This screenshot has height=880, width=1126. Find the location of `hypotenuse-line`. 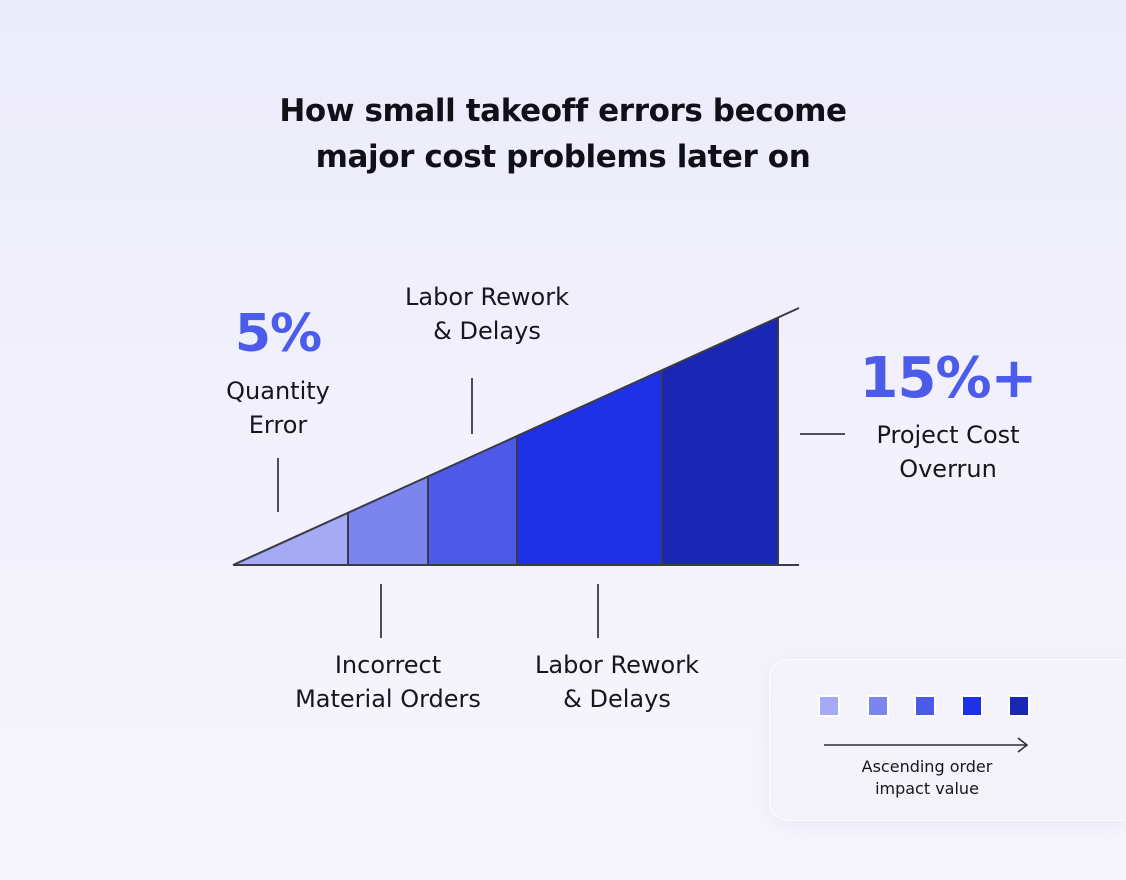

hypotenuse-line is located at coordinates (516, 436).